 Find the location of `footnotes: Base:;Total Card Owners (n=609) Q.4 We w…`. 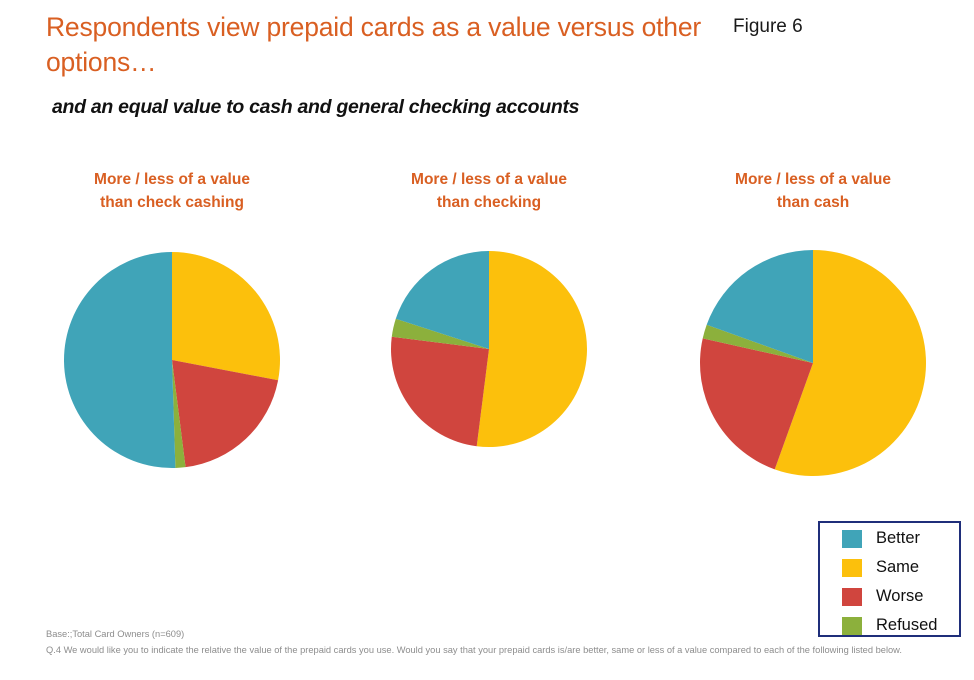

footnotes: Base:;Total Card Owners (n=609) Q.4 We w… is located at coordinates (491, 642).